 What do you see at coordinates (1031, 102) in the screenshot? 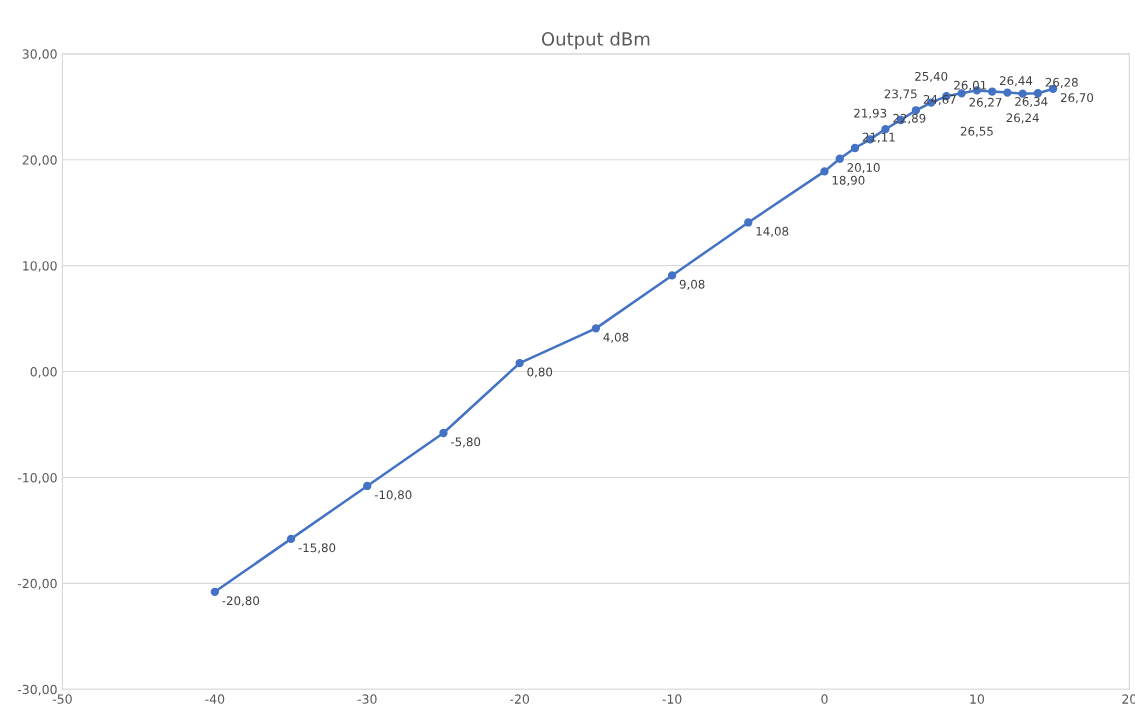
I see `data-label: 26,34` at bounding box center [1031, 102].